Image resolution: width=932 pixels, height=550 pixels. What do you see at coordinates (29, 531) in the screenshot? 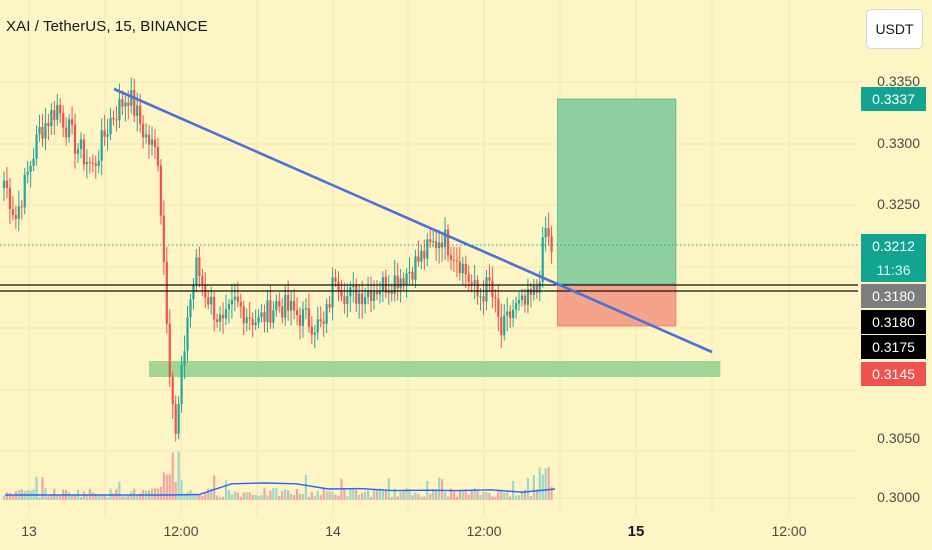
I see `x-tick-label: 13` at bounding box center [29, 531].